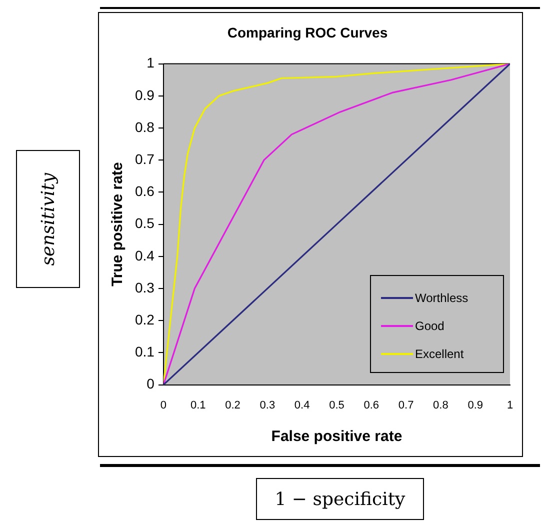 This screenshot has width=542, height=526. Describe the element at coordinates (48, 219) in the screenshot. I see `text: sensitivity` at that location.